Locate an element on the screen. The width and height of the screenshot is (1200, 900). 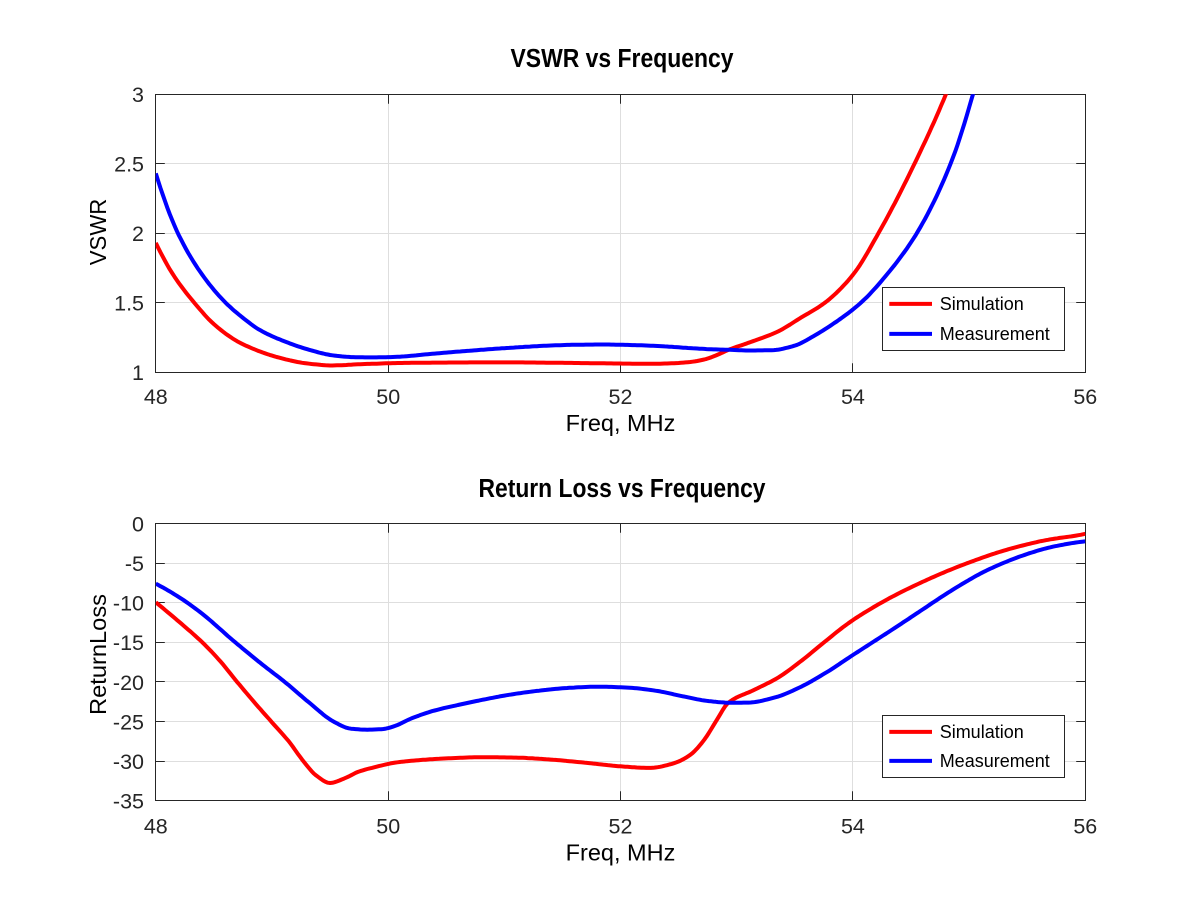
svg-text: -5 is located at coordinates (134, 564).